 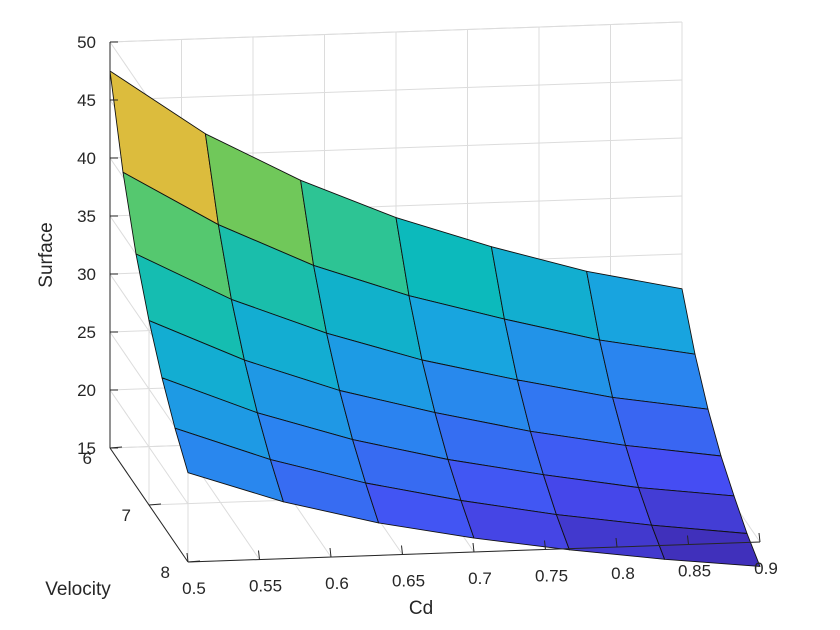 I want to click on x-tick-label: 0.65, so click(x=408, y=581).